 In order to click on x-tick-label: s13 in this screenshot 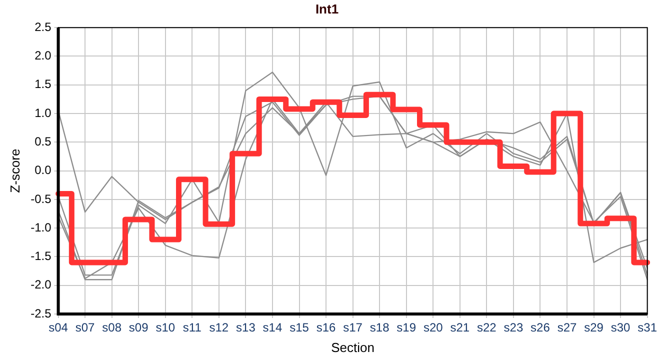, I will do `click(246, 327)`.